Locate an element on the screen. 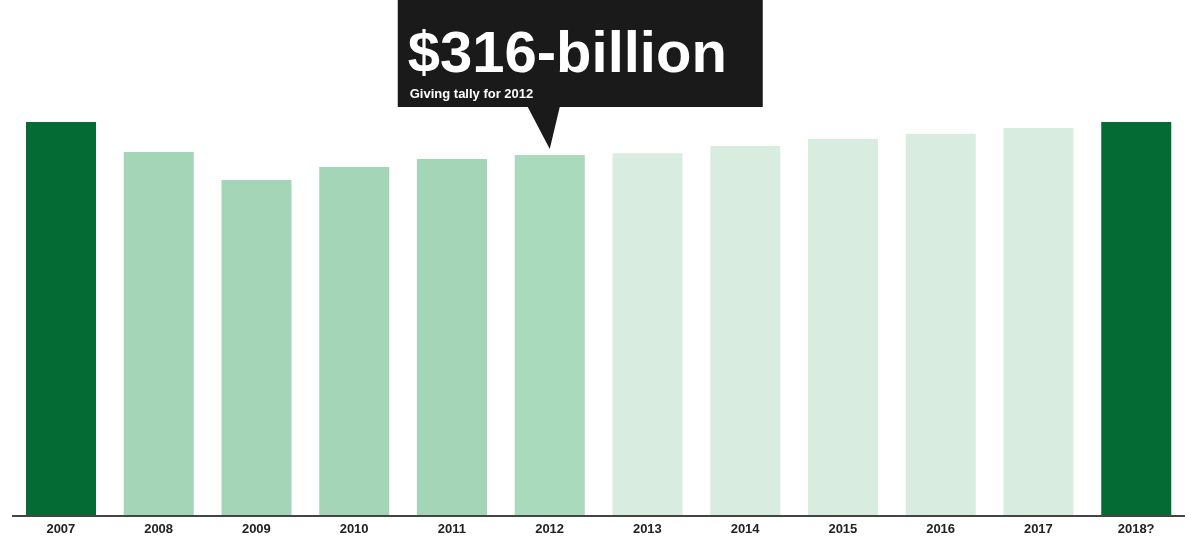 This screenshot has width=1201, height=539. text: Giving tally for 2012 is located at coordinates (471, 93).